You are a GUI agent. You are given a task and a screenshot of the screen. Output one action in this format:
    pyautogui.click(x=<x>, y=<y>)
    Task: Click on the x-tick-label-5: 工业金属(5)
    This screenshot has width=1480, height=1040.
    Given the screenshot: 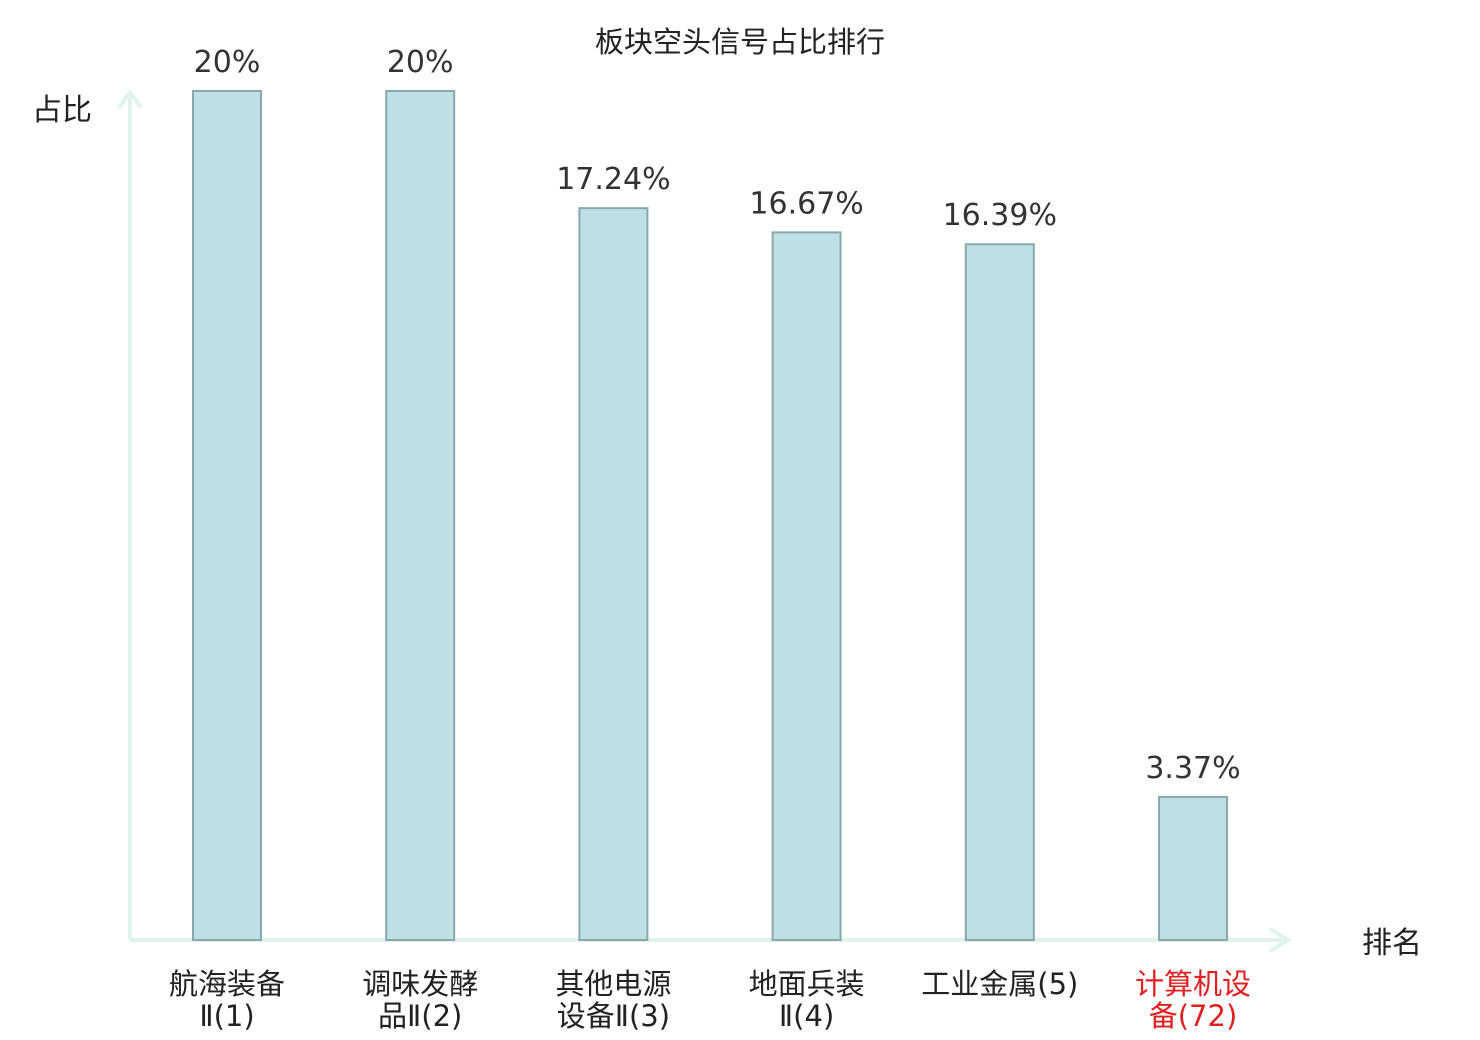 What is the action you would take?
    pyautogui.click(x=999, y=984)
    